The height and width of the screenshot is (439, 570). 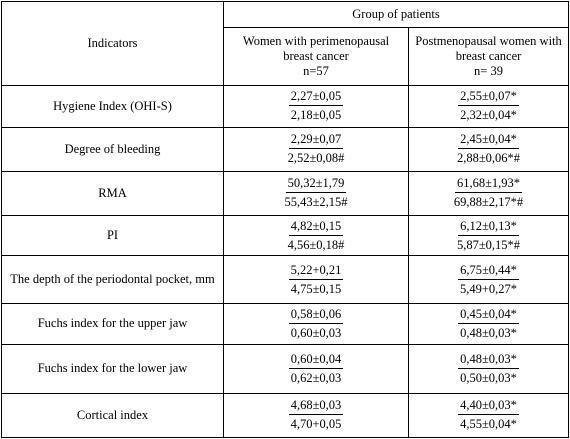 I want to click on perimenopausal-value-cell: 4,82±0,15 4,56±0,18#, so click(x=316, y=235).